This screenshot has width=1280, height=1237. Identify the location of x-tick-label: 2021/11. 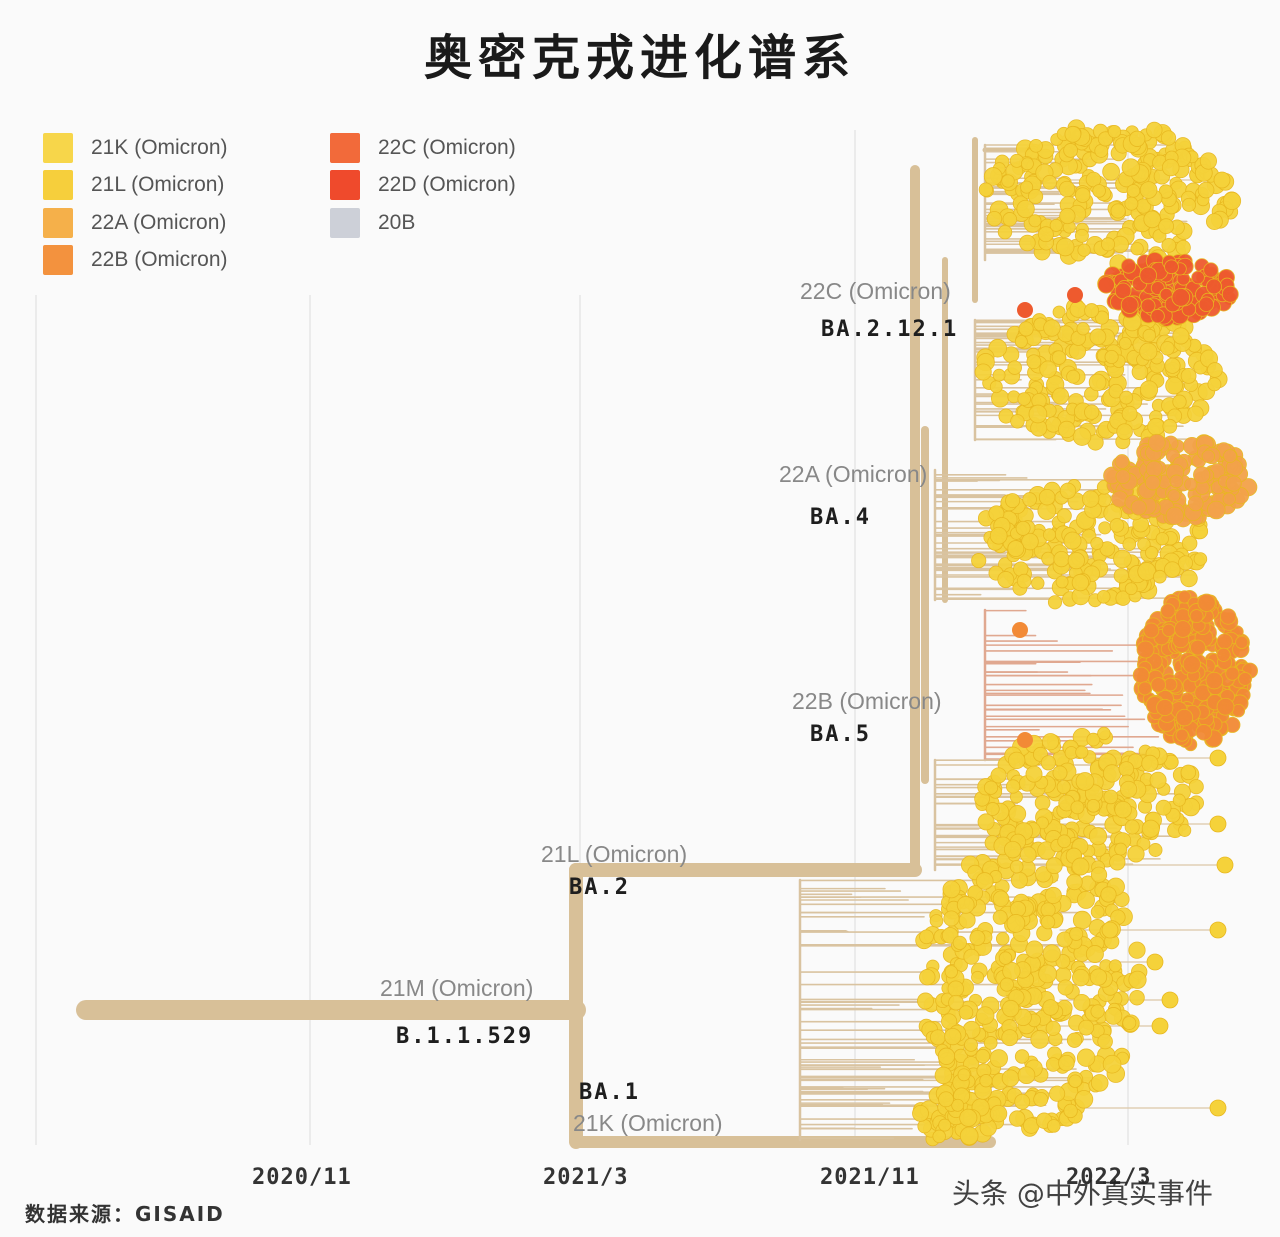
(870, 1177).